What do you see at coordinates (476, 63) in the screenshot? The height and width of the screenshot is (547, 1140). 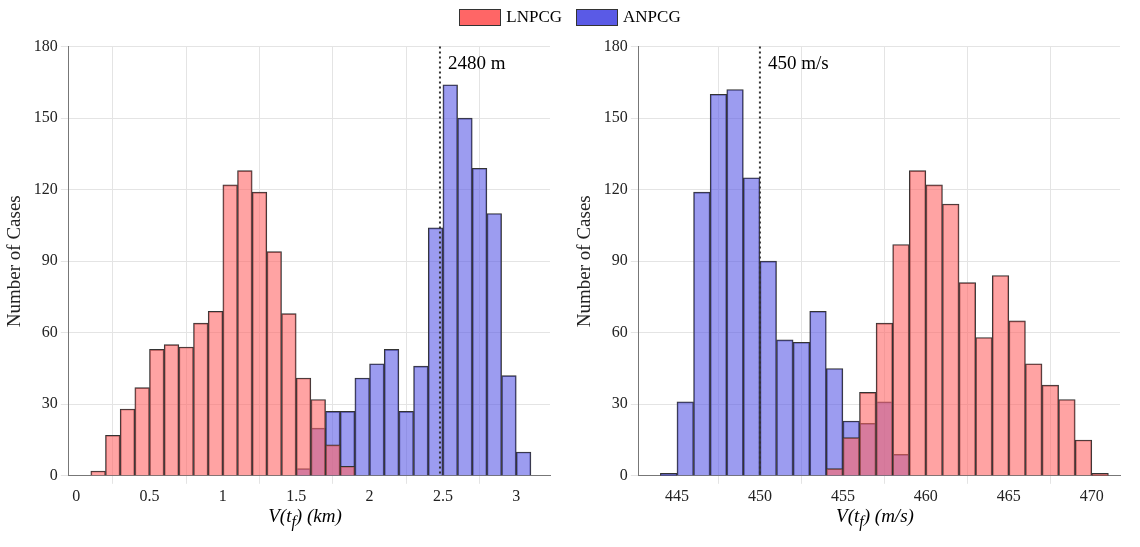 I see `ref-line-label: 2480 m` at bounding box center [476, 63].